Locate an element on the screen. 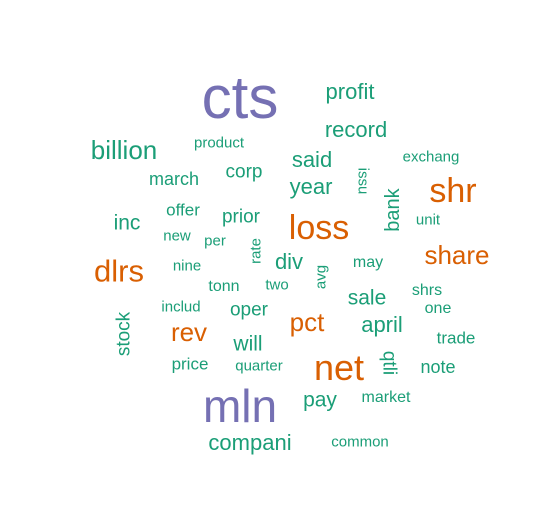 This screenshot has height=527, width=547. word-corp: corp is located at coordinates (244, 172).